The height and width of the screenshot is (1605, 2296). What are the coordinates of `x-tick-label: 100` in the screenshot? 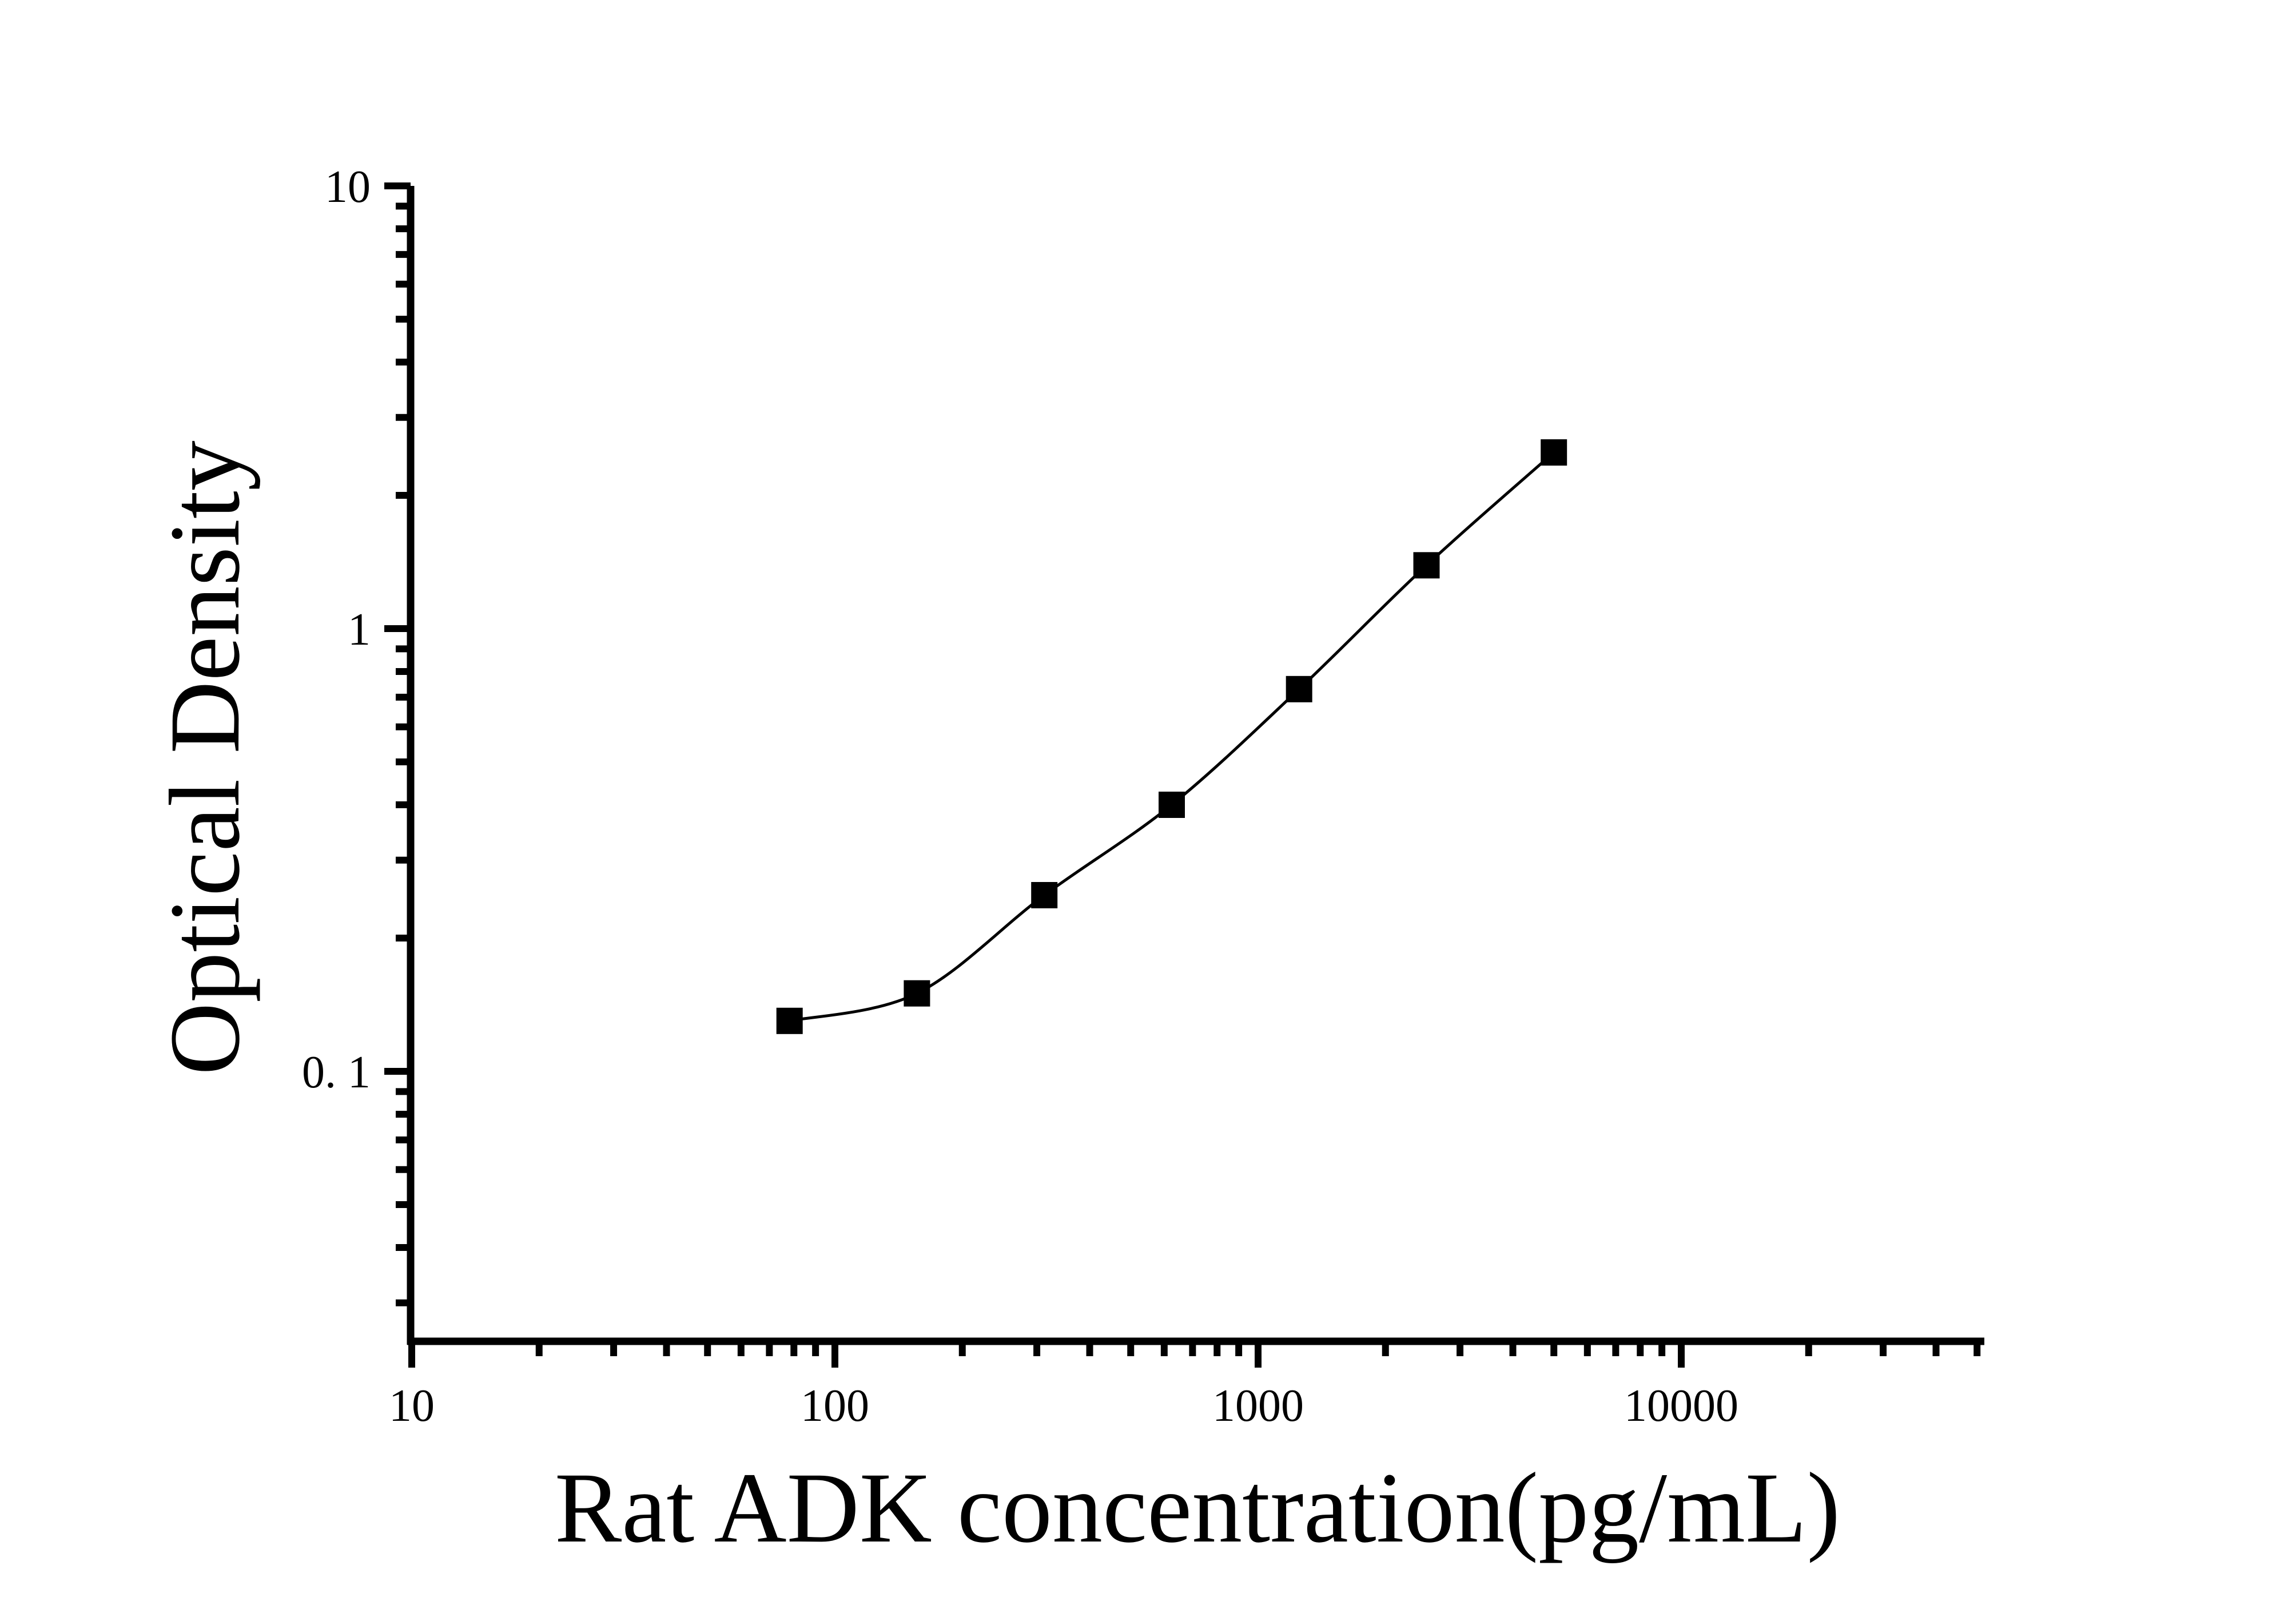 It's located at (835, 1406).